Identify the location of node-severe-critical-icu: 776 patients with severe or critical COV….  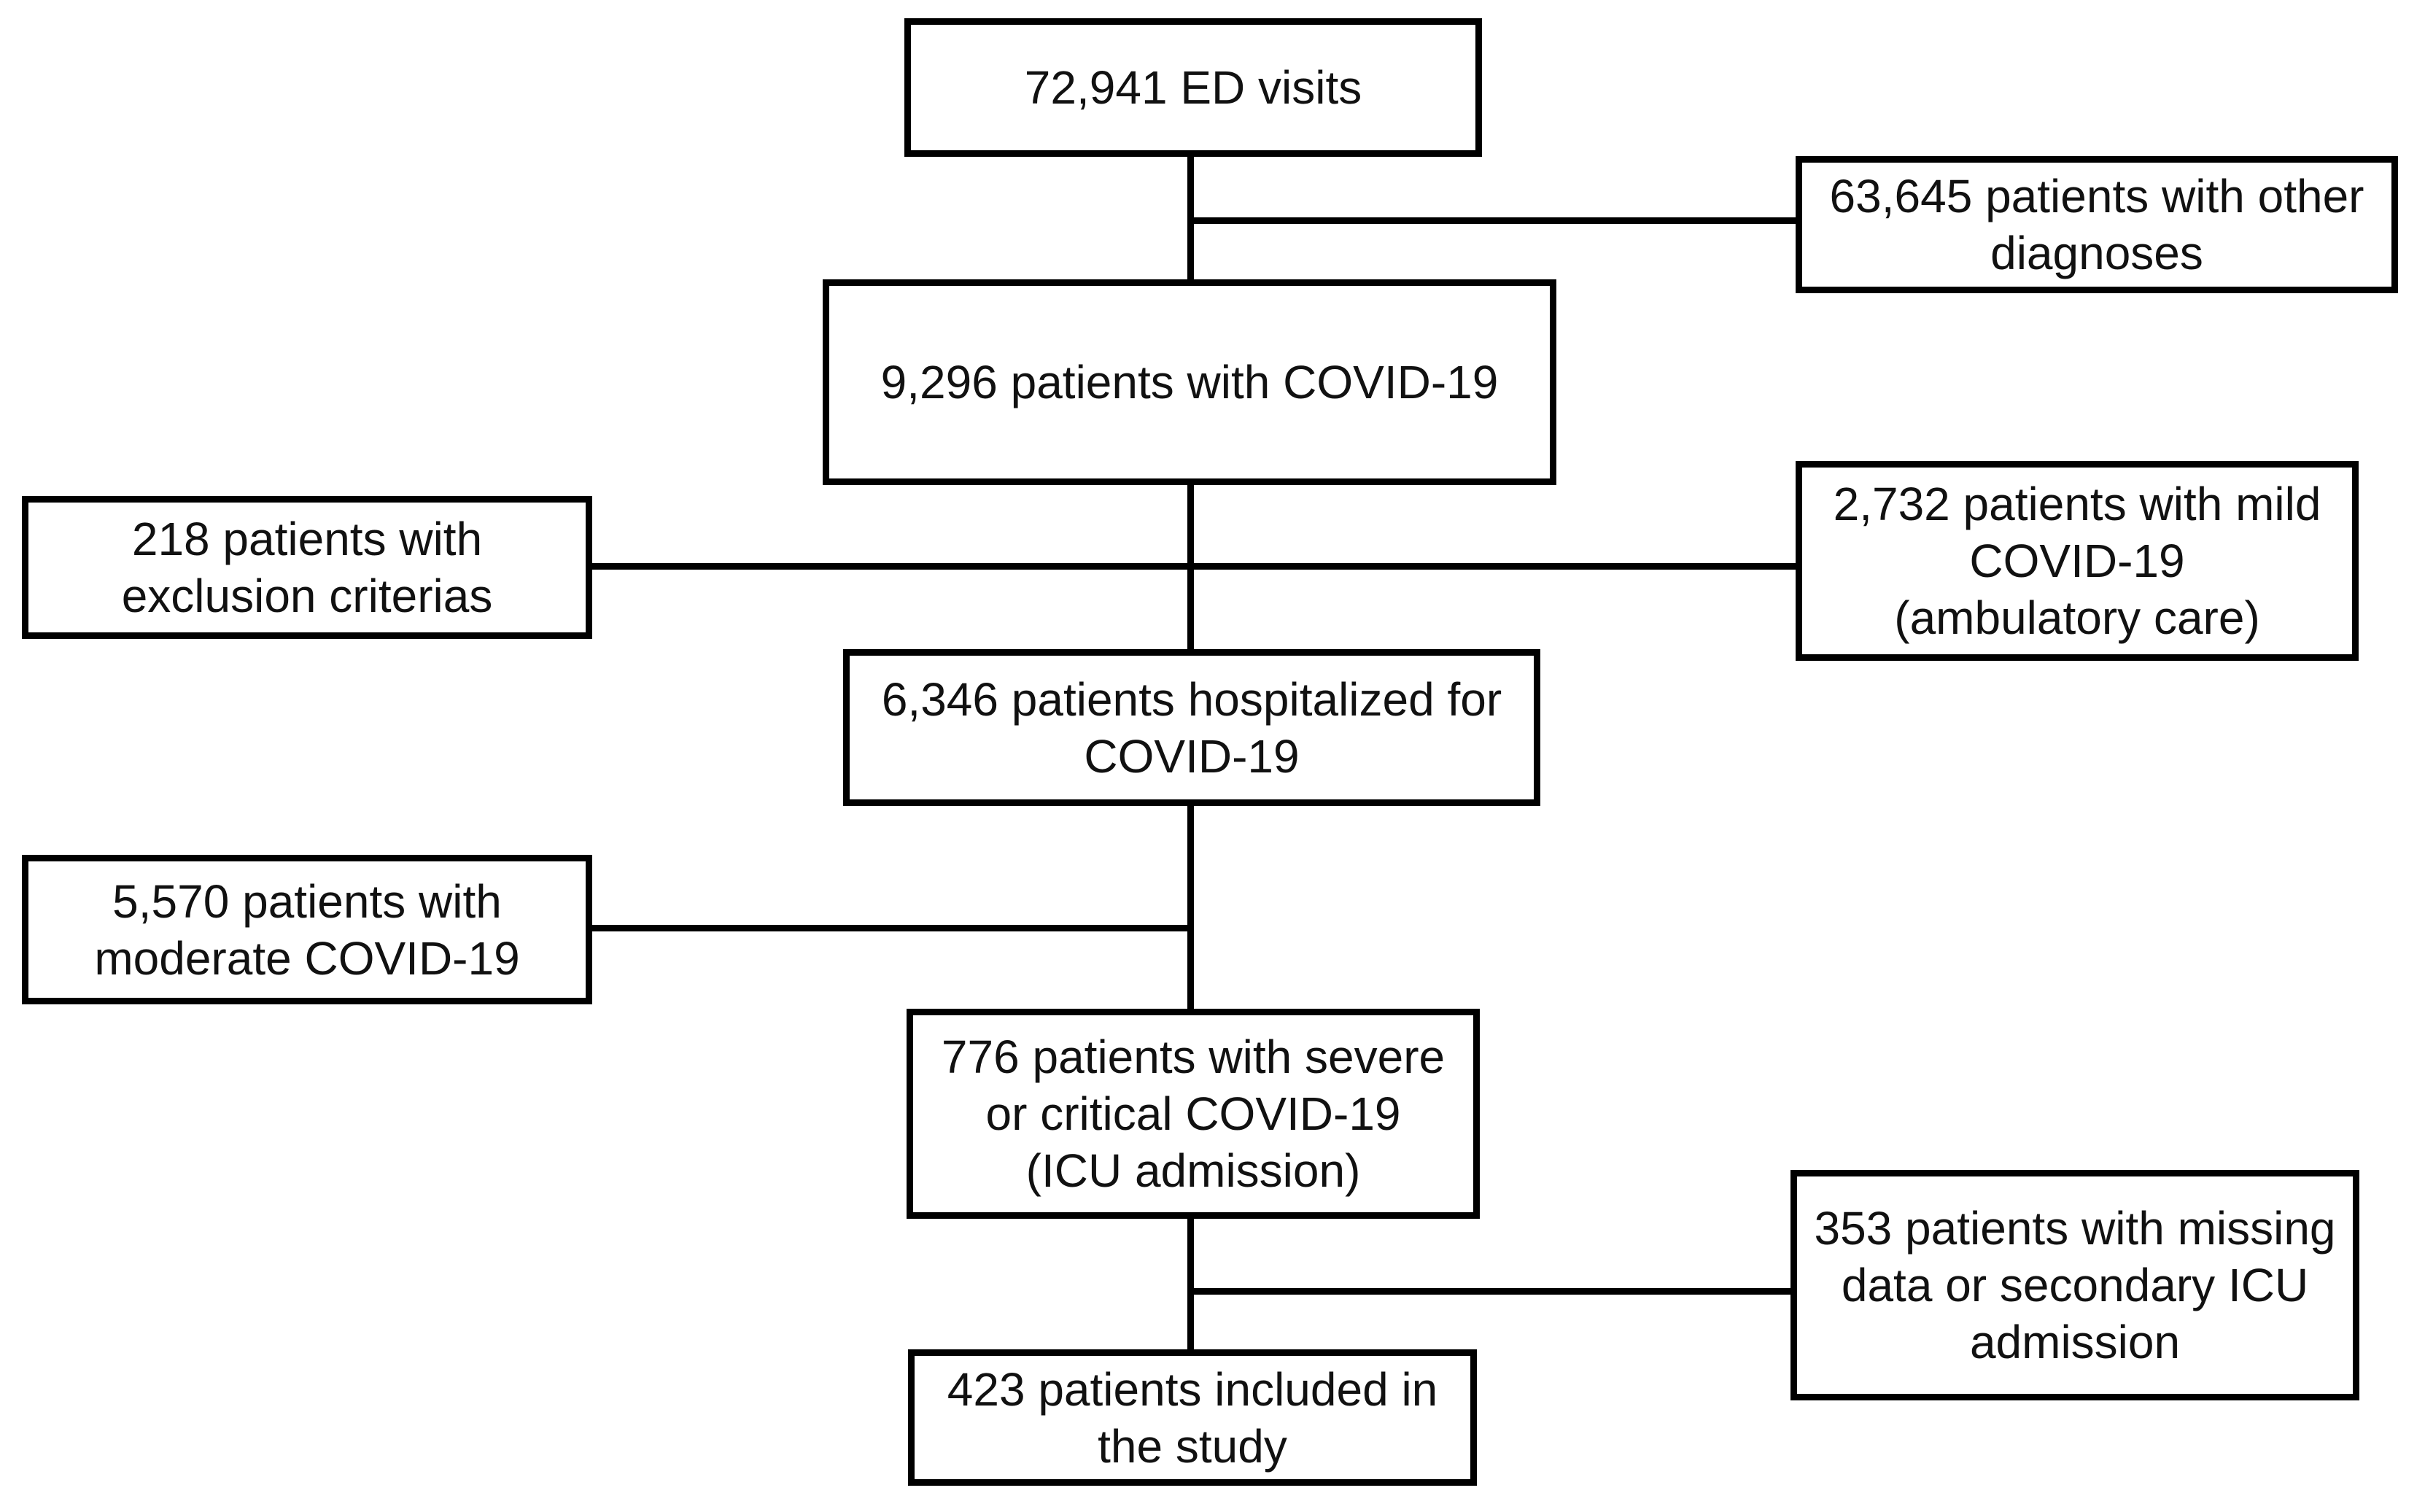
(1193, 1114).